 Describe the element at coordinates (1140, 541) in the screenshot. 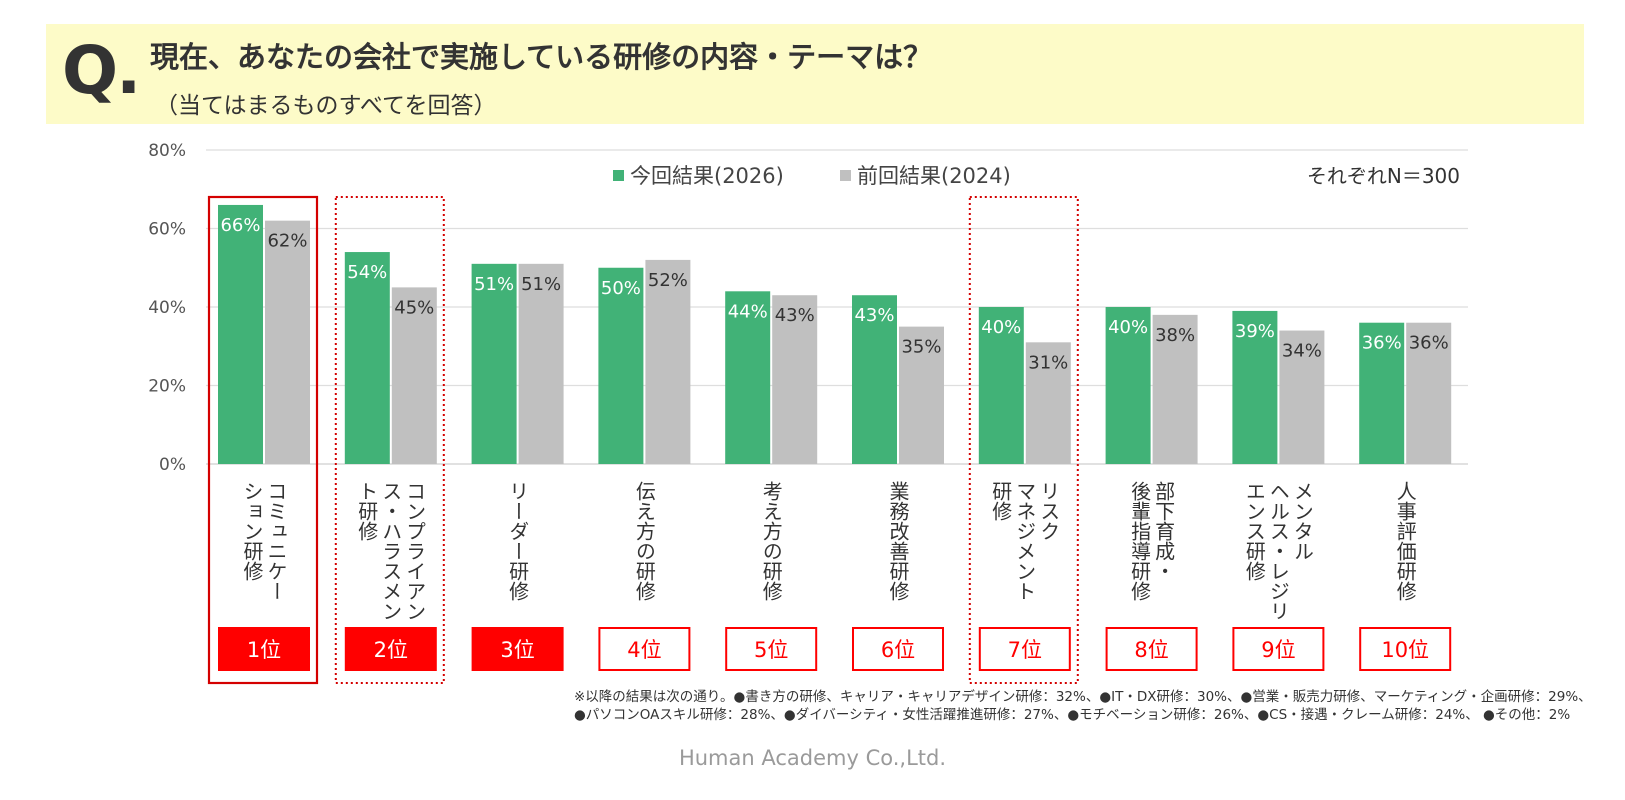

I see `category-label: 後輩指導研修` at that location.